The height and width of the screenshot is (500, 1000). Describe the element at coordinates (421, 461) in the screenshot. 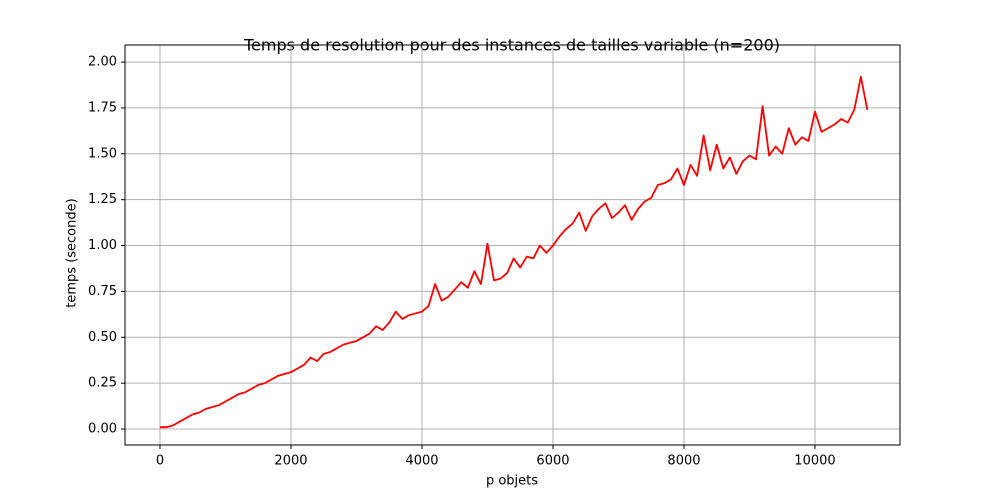

I see `x-tick-label: 4000` at that location.